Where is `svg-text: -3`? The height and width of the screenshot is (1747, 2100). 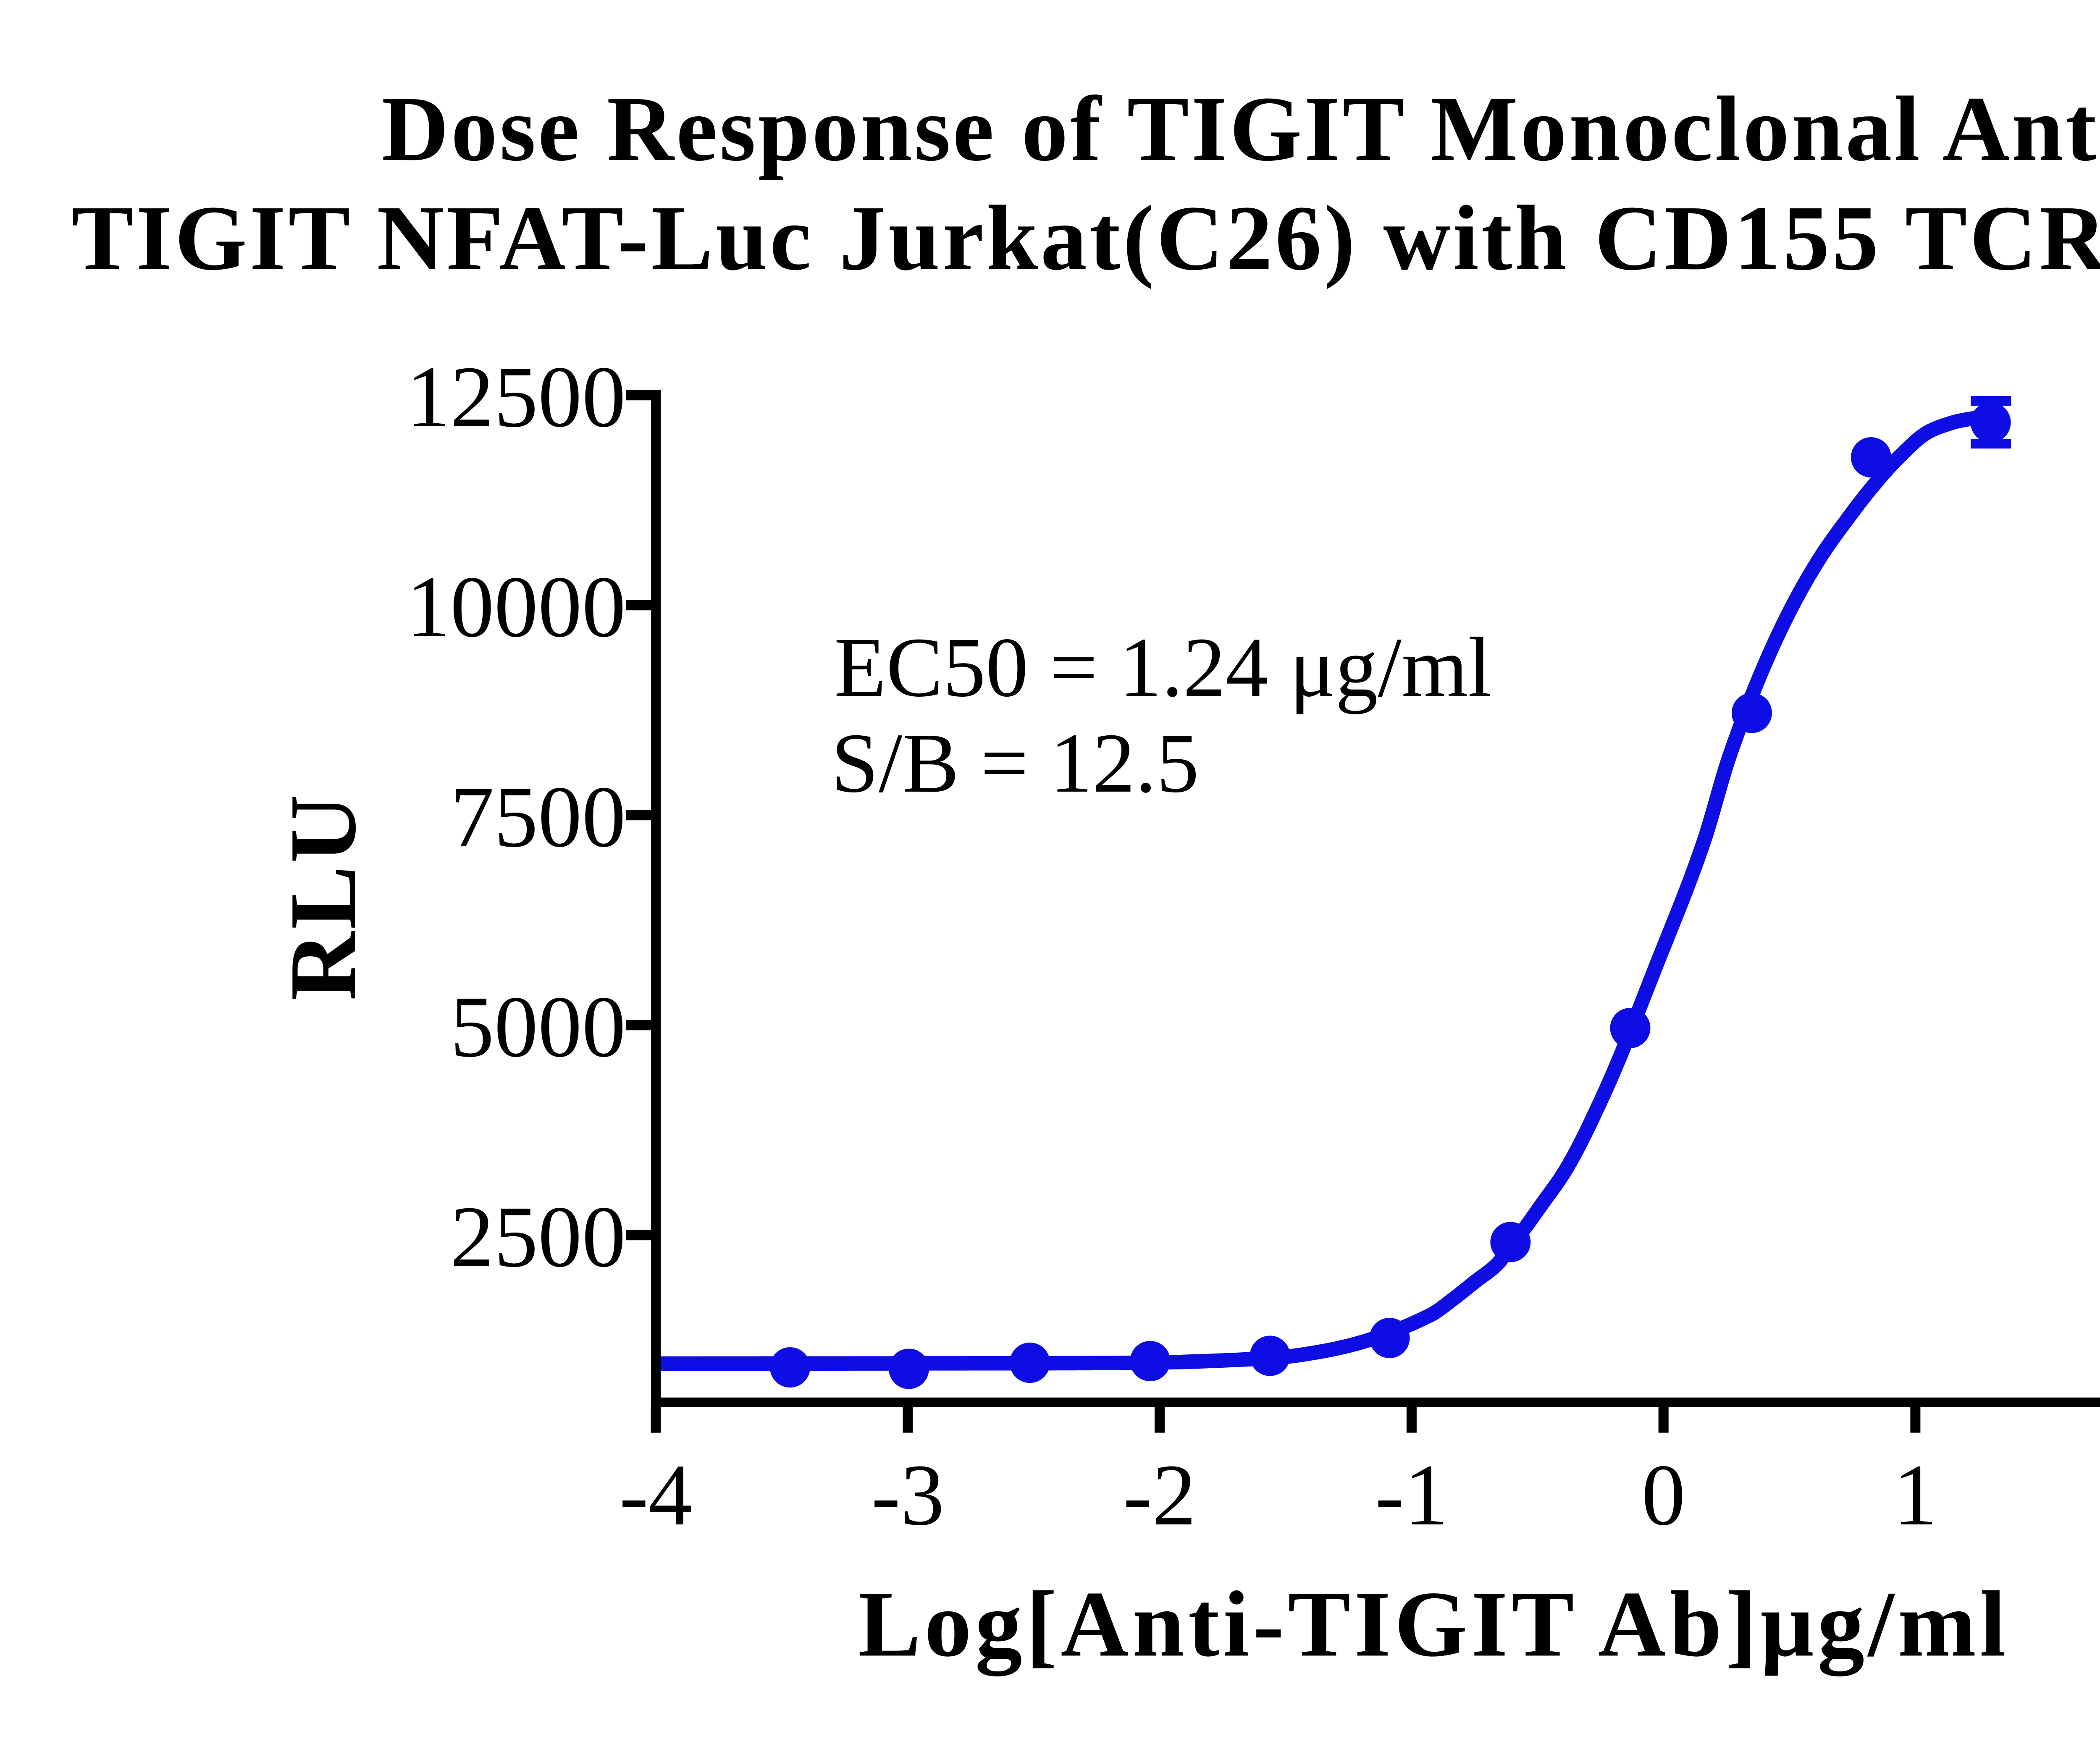
svg-text: -3 is located at coordinates (907, 1495).